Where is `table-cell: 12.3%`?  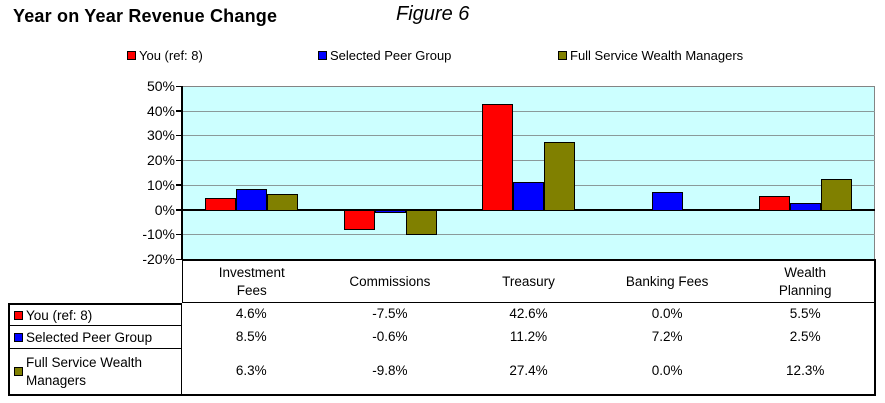
table-cell: 12.3% is located at coordinates (806, 372).